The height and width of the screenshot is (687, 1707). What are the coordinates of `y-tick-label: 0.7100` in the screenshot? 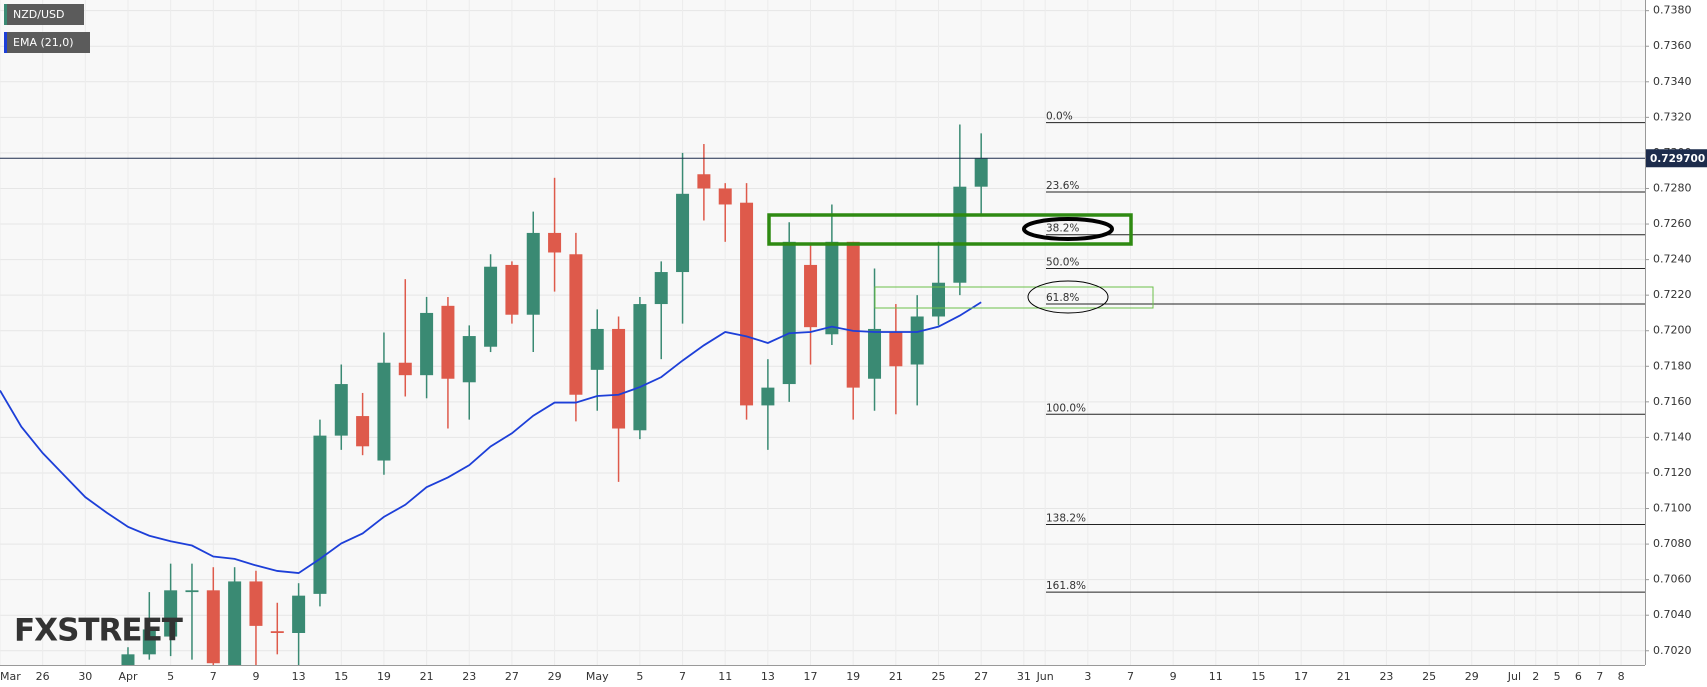 It's located at (1672, 508).